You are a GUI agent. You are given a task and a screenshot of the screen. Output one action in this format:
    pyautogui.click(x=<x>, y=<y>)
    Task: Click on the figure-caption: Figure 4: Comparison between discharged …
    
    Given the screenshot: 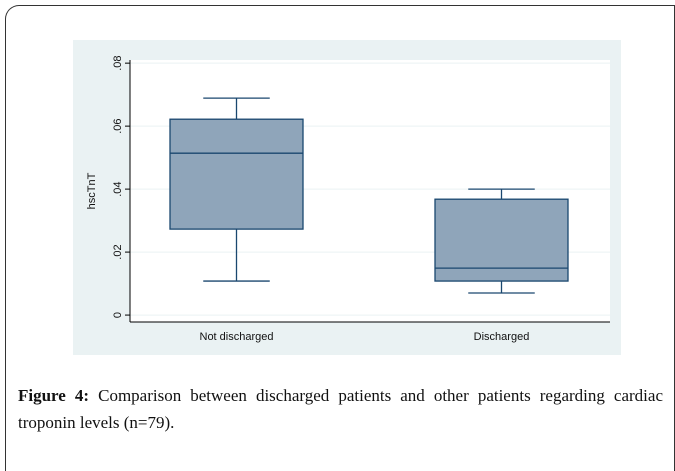 What is the action you would take?
    pyautogui.click(x=340, y=409)
    